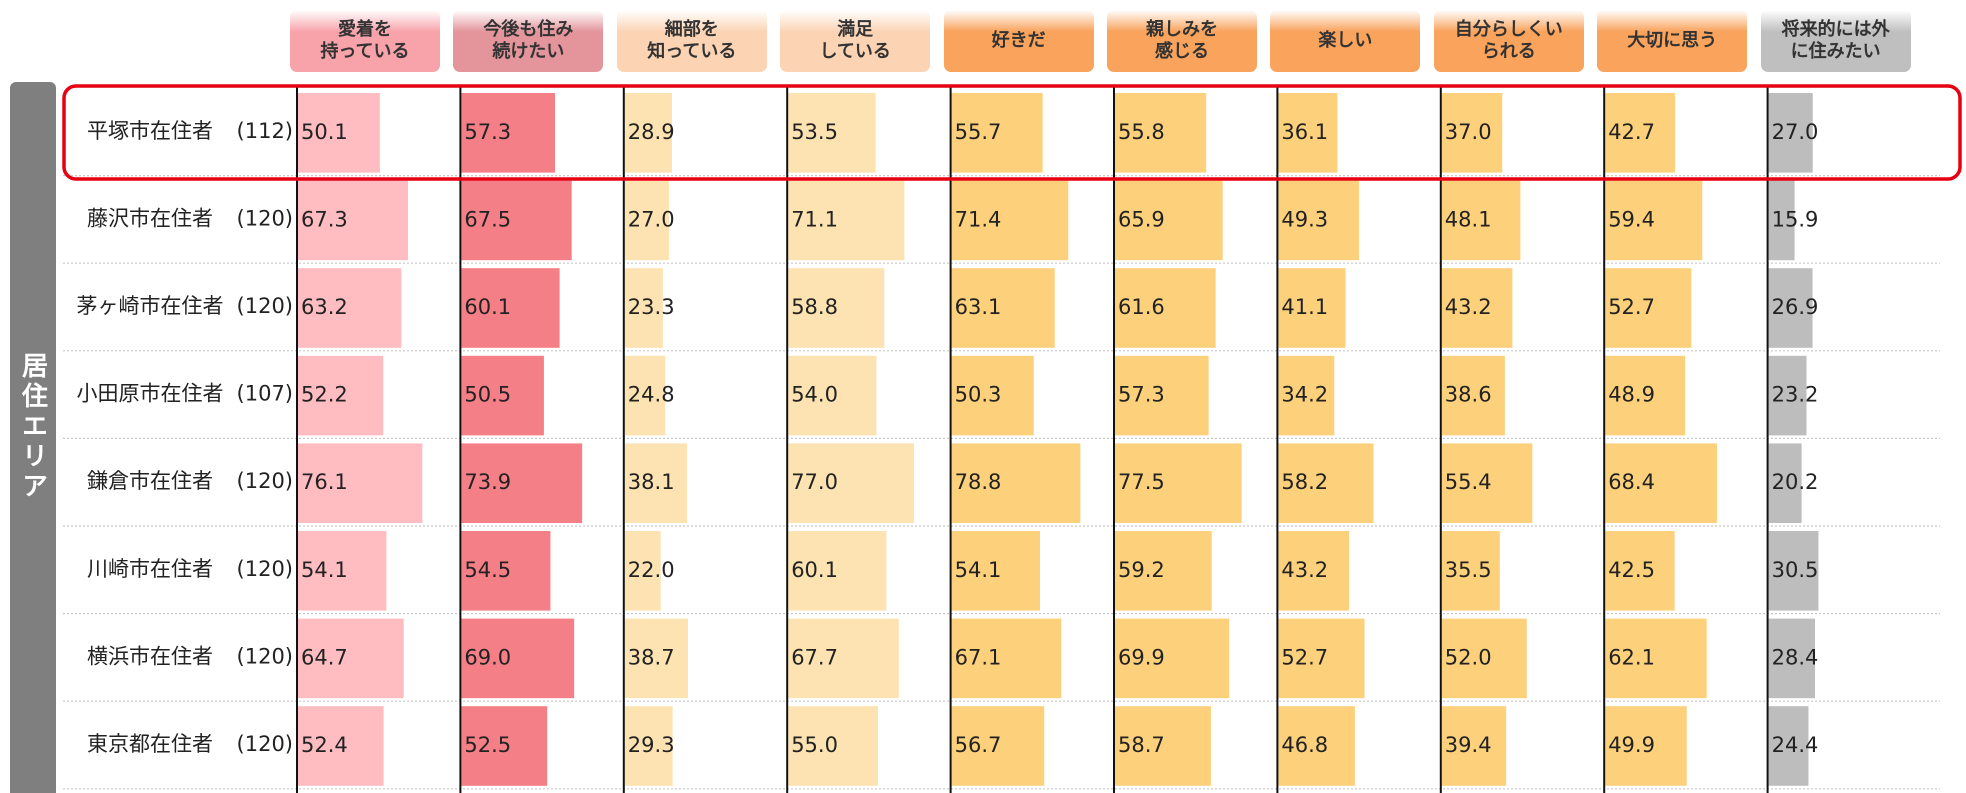 This screenshot has width=1966, height=793. I want to click on row-label: 平塚市在住者, so click(150, 131).